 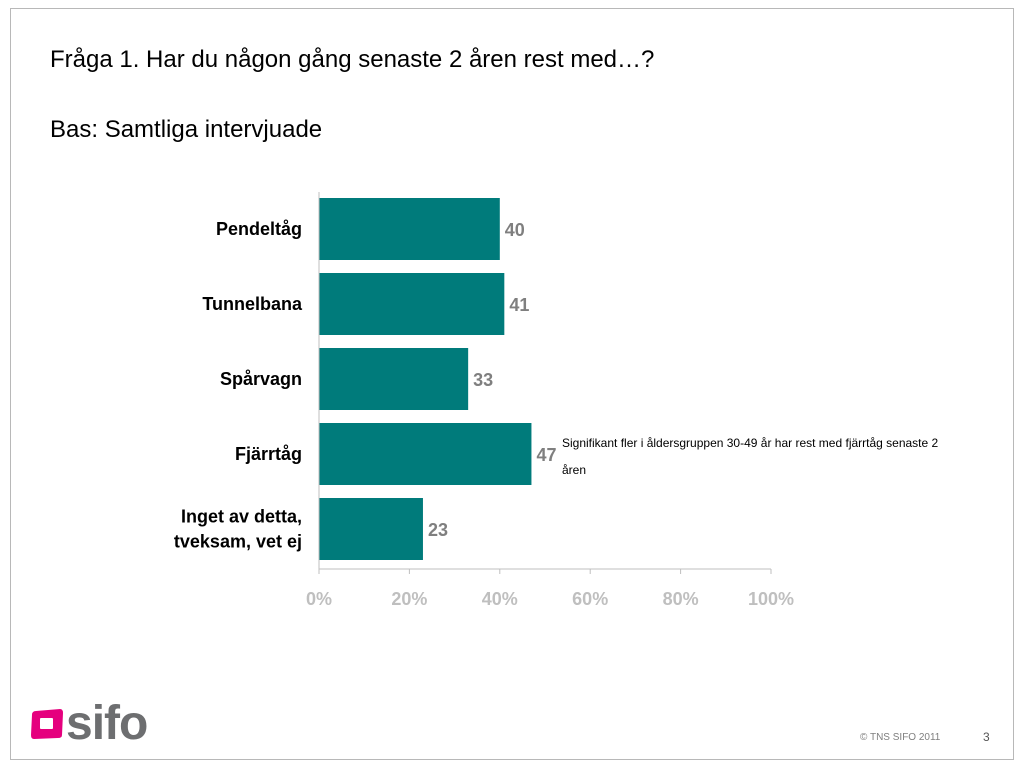 What do you see at coordinates (438, 530) in the screenshot?
I see `value-label-5: 23` at bounding box center [438, 530].